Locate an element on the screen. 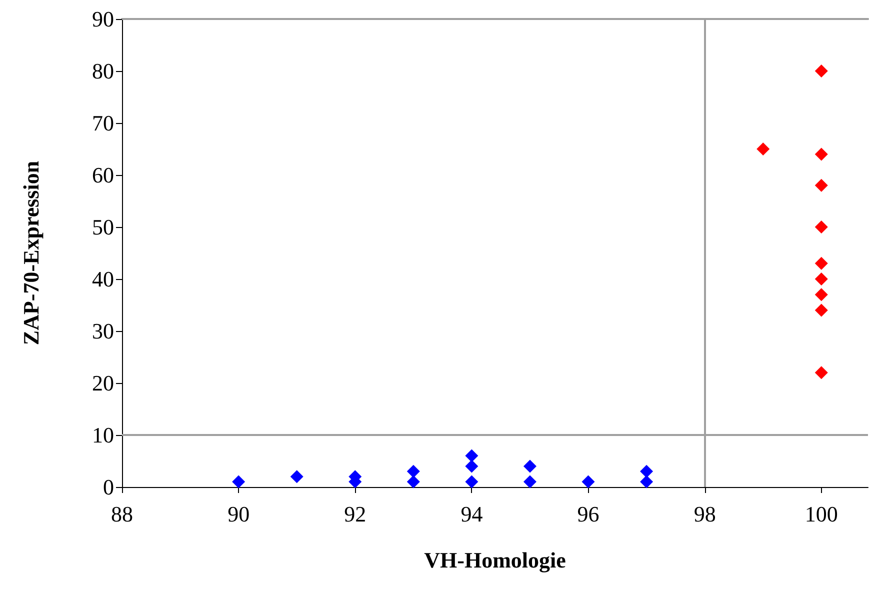 This screenshot has width=869, height=601. y-tick-label: 10 is located at coordinates (103, 435).